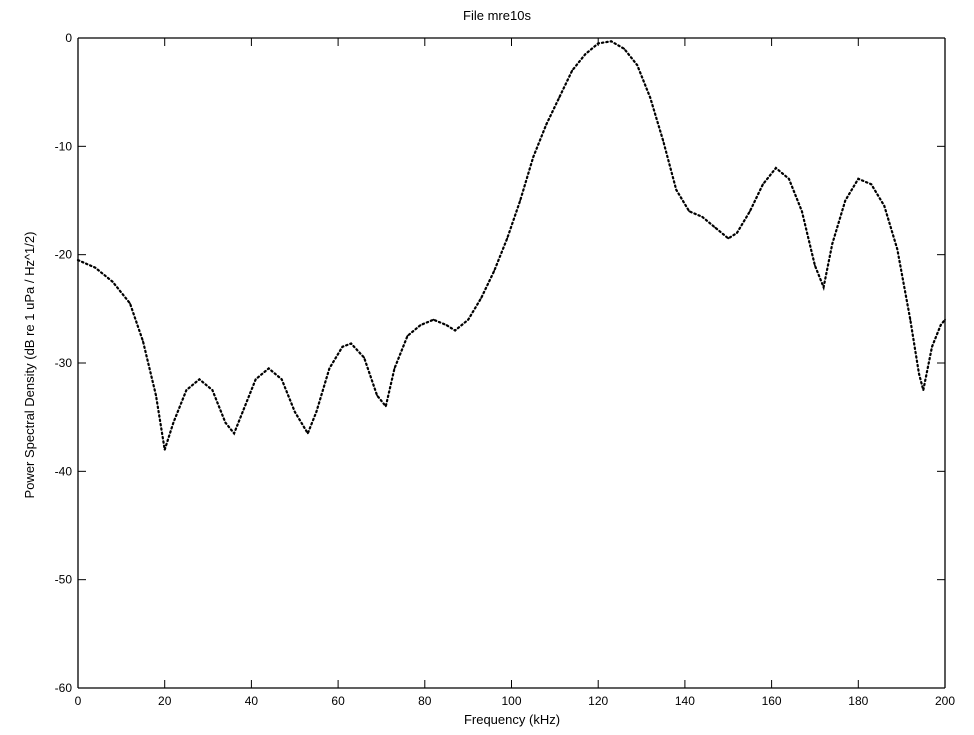 This screenshot has width=974, height=735. What do you see at coordinates (64, 688) in the screenshot?
I see `y-tick-label: -60` at bounding box center [64, 688].